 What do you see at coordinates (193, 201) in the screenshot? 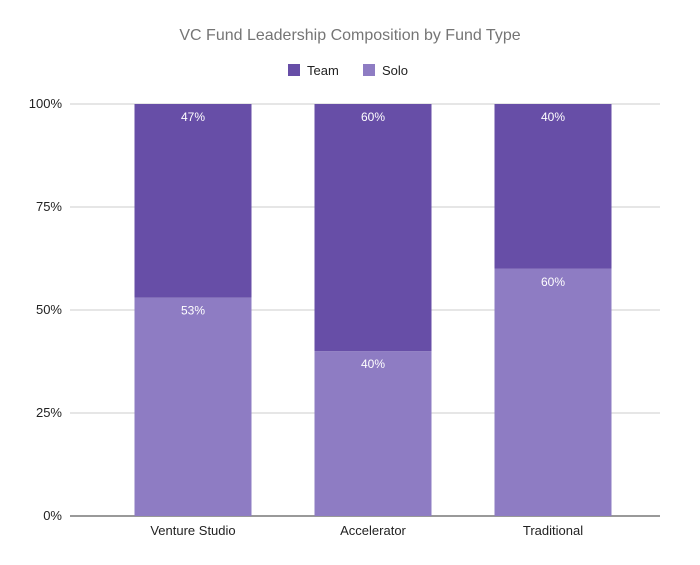
I see `bar-team-venture-studio` at bounding box center [193, 201].